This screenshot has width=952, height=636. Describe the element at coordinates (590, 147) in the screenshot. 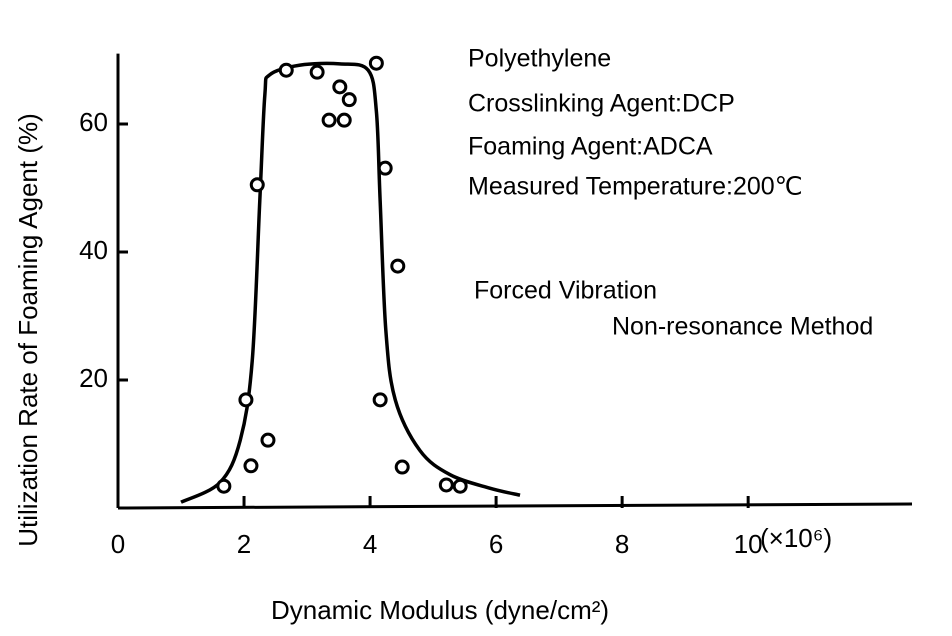

I see `annotation: Foaming Agent:ADCA` at that location.